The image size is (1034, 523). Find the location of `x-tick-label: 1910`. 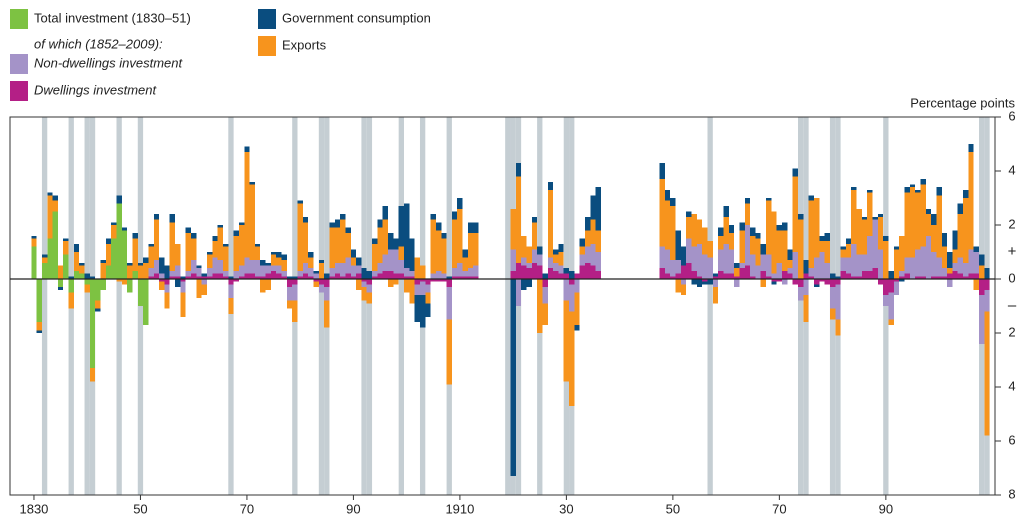

x-tick-label: 1910 is located at coordinates (459, 508).